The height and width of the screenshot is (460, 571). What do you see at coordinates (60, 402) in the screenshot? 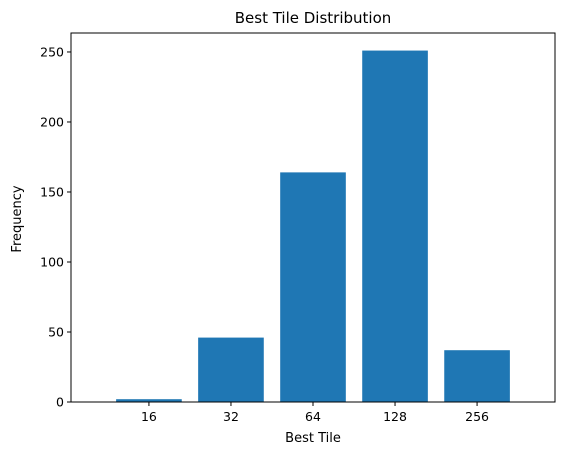
I see `y-tick-label: 0` at bounding box center [60, 402].